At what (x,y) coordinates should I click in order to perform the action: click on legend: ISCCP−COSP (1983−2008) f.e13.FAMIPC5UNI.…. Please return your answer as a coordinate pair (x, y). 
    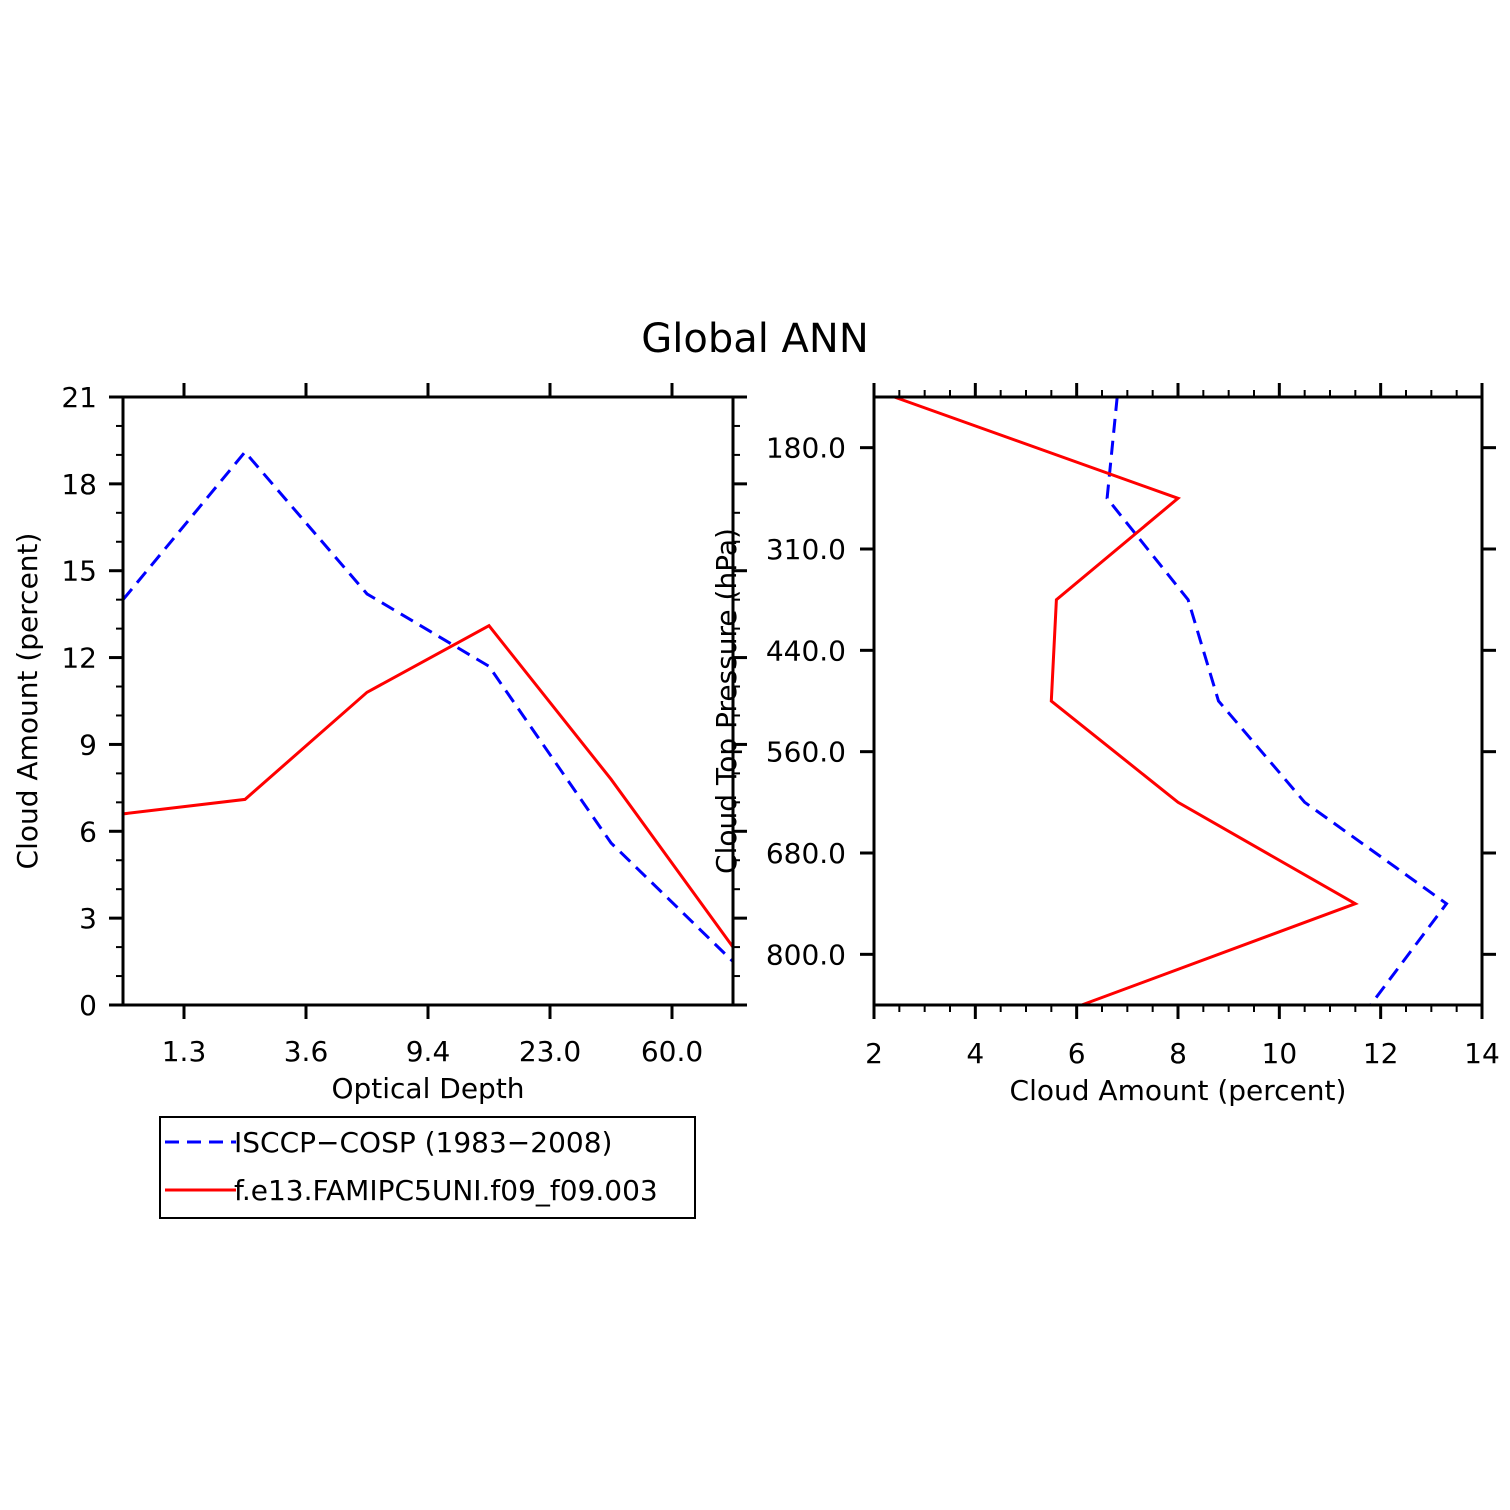
    Looking at the image, I should click on (427, 1167).